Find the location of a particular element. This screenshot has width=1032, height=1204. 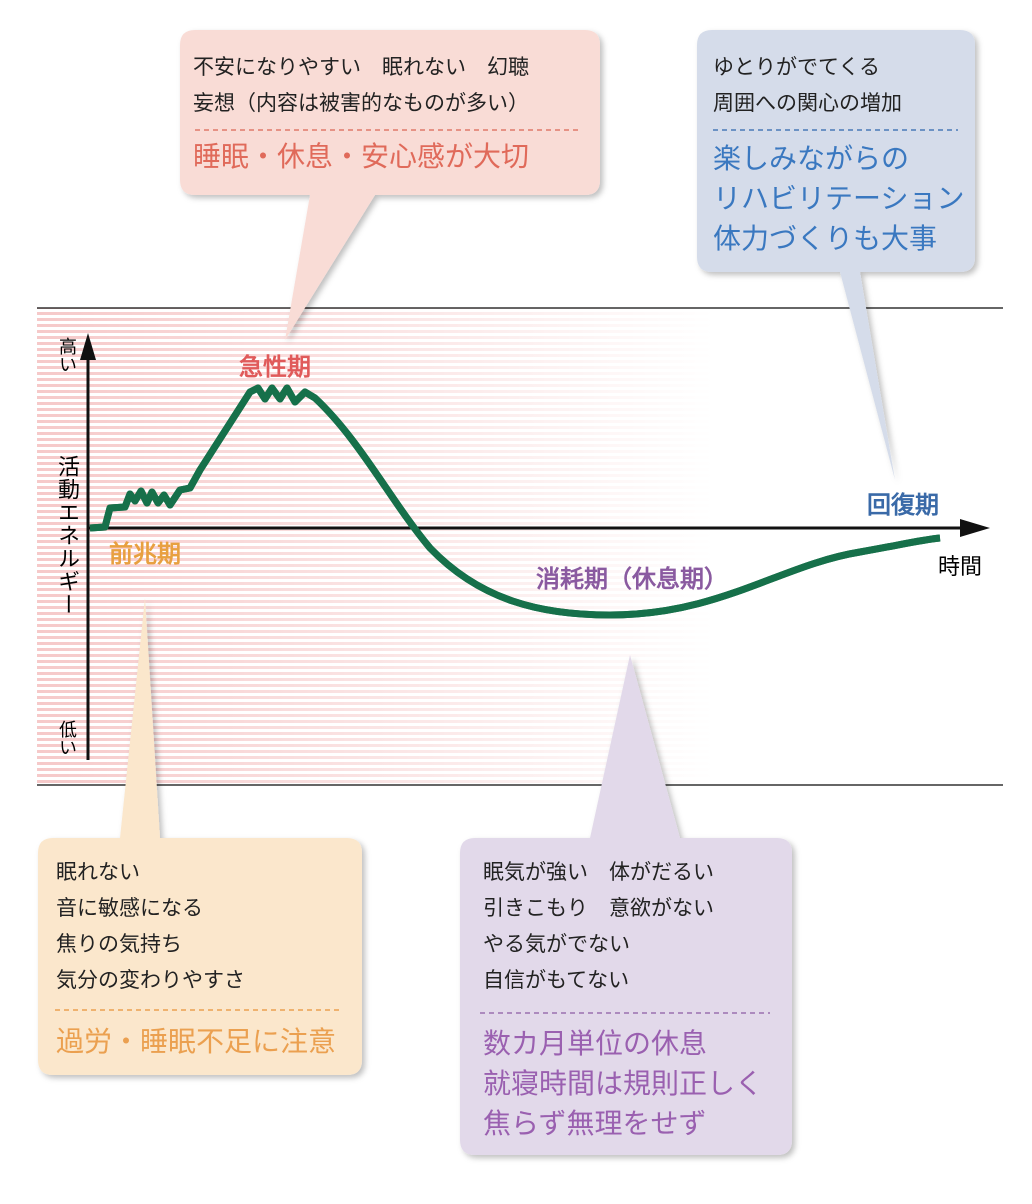

advice-text: 焦らず無理をせず is located at coordinates (594, 1123).